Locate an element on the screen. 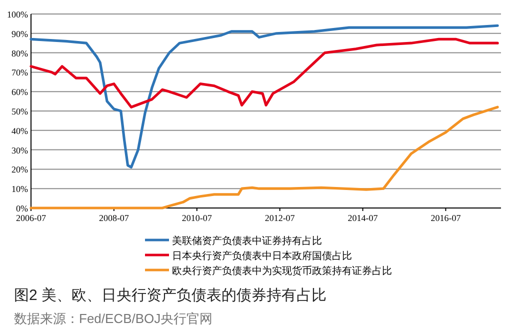  x-tick-label: 2008-07 is located at coordinates (114, 218).